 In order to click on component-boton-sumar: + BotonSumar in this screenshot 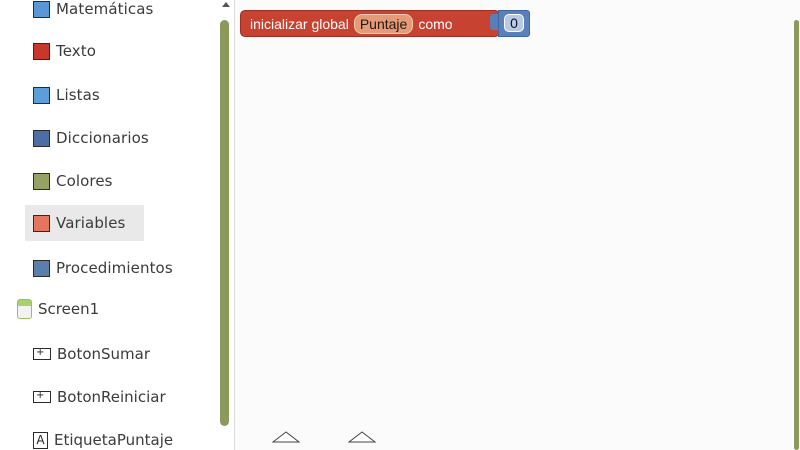, I will do `click(91, 354)`.